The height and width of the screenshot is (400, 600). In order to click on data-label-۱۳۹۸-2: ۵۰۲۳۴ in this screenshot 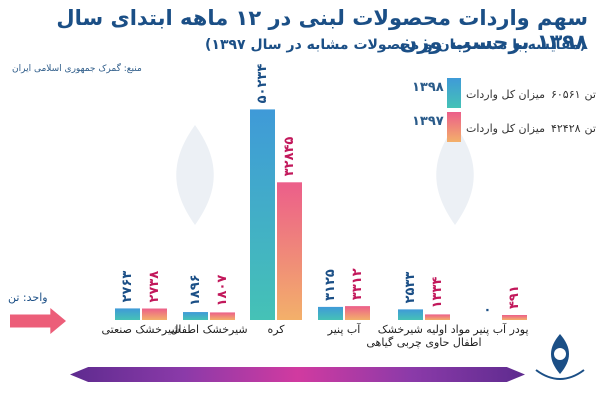, I will do `click(262, 84)`.